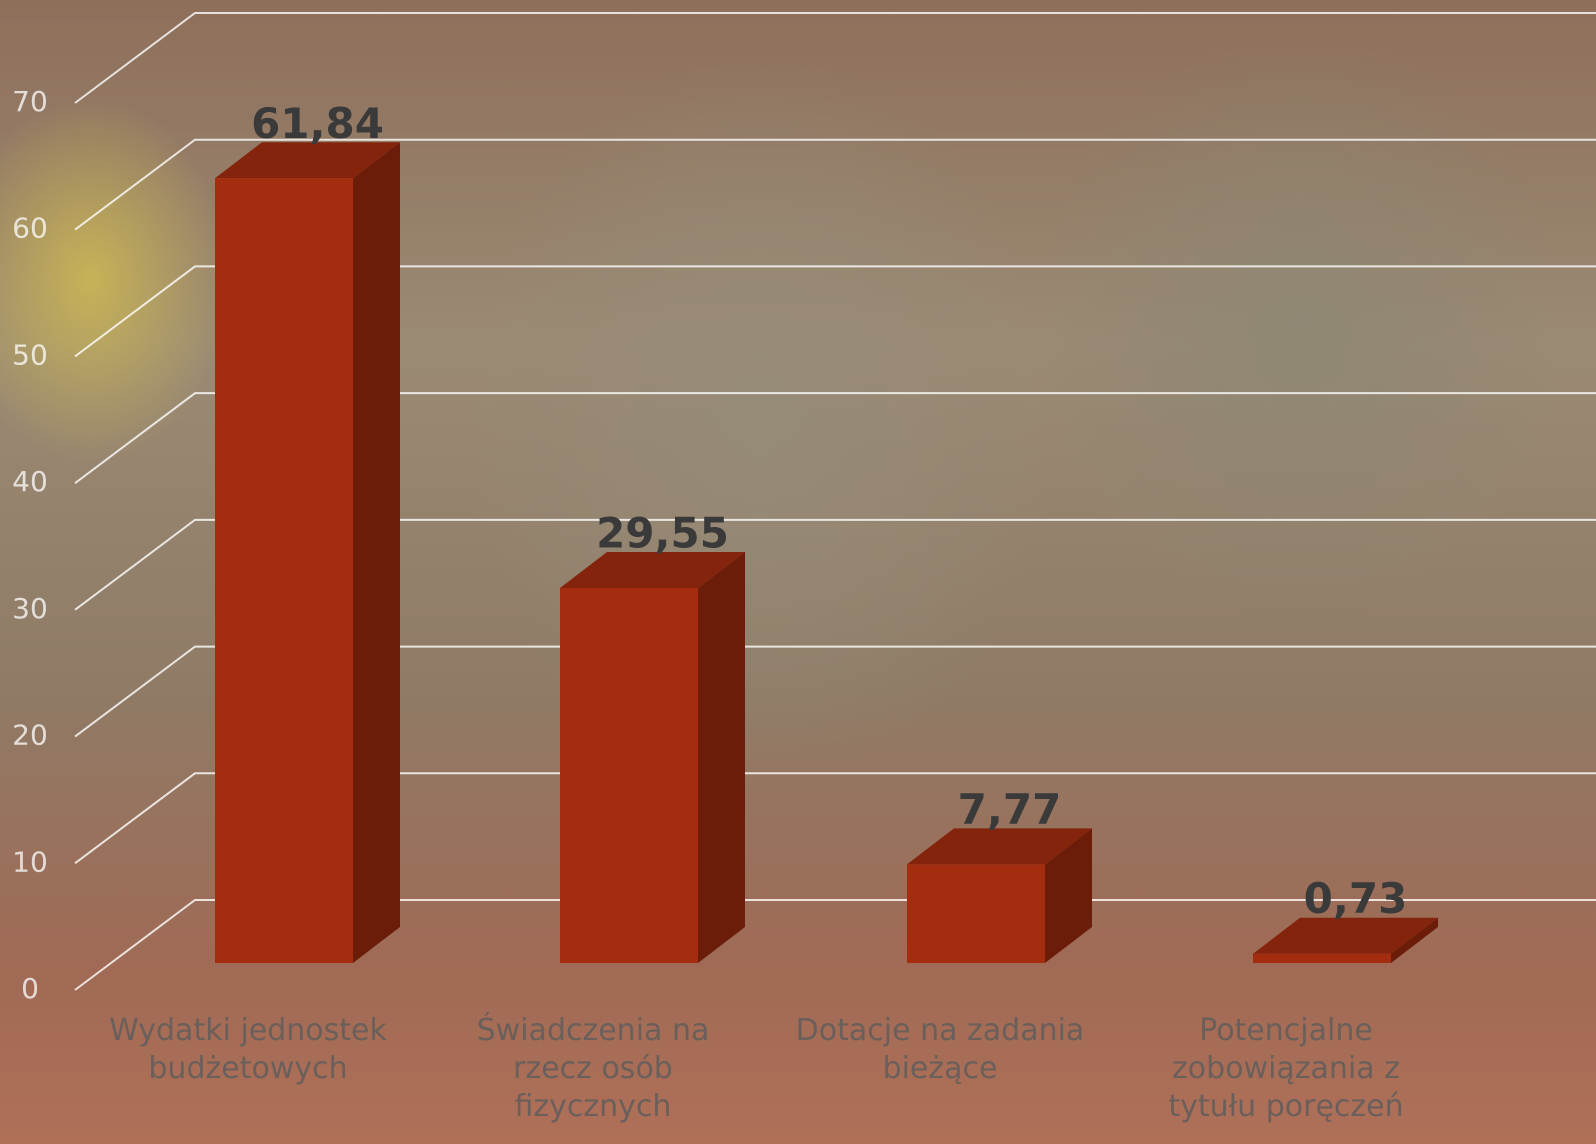 The height and width of the screenshot is (1144, 1596). I want to click on y-tick-label: 30, so click(30, 608).